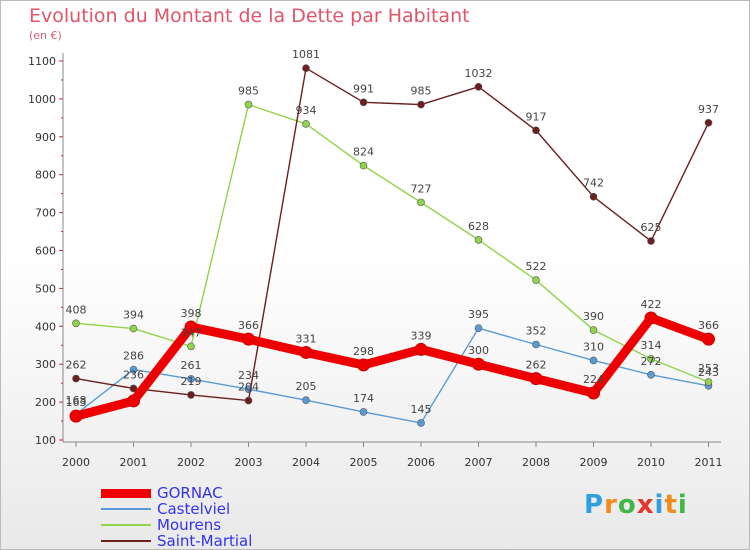  I want to click on y-tick-label: 500, so click(45, 288).